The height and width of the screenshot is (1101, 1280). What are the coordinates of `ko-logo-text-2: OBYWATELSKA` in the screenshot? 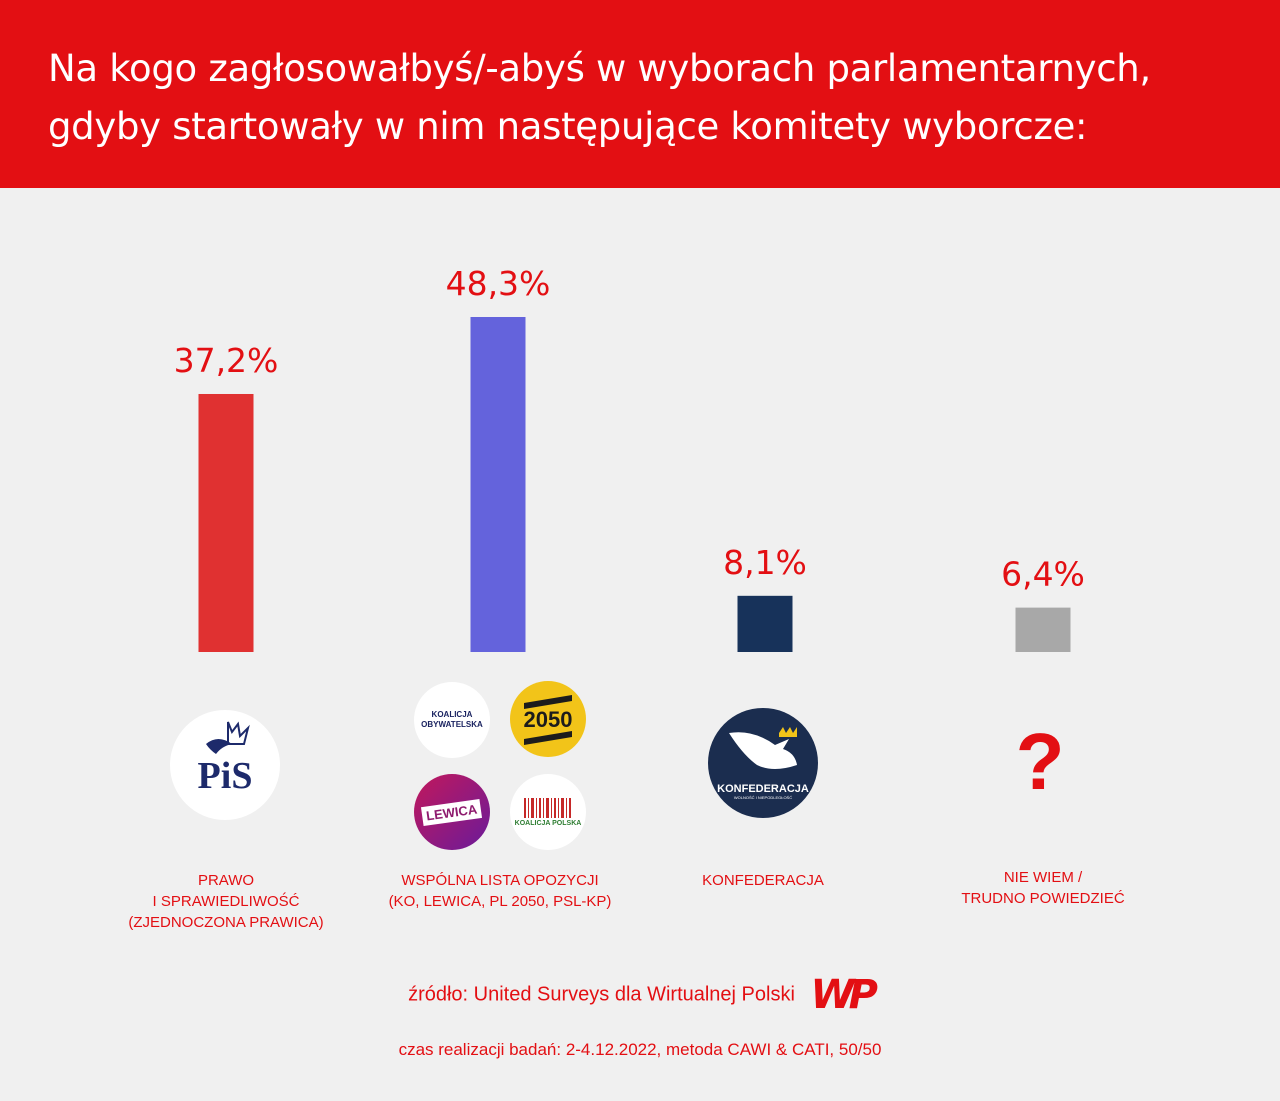 It's located at (452, 724).